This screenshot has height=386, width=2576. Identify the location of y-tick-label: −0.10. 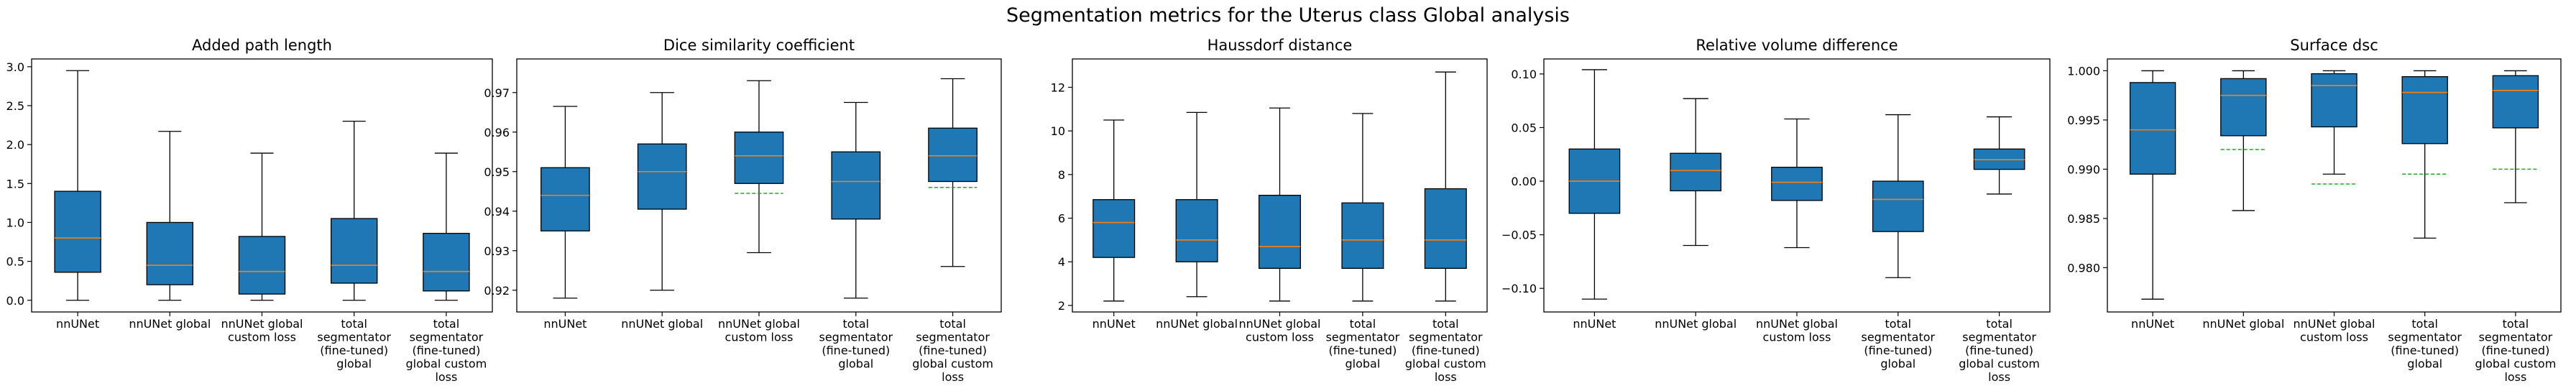
(1519, 289).